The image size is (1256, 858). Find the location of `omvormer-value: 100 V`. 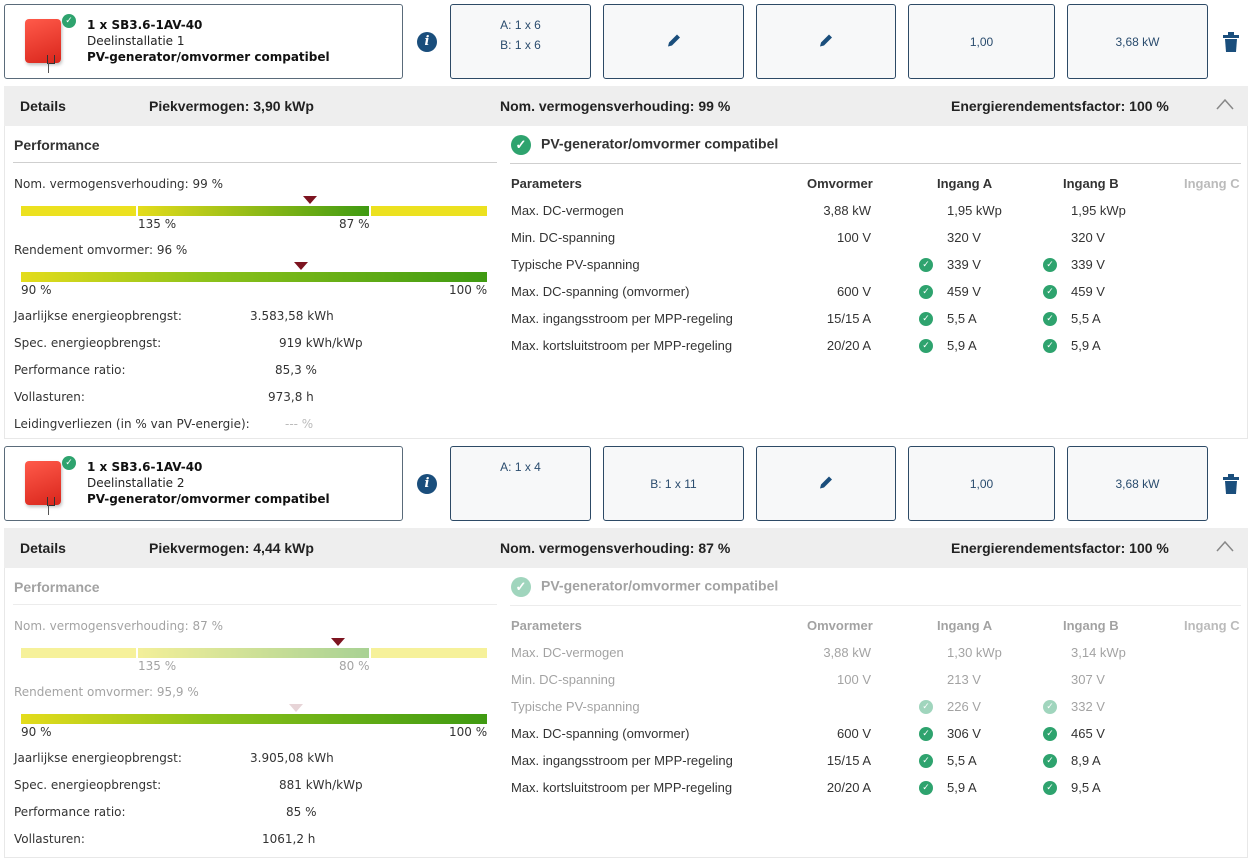

omvormer-value: 100 V is located at coordinates (854, 237).